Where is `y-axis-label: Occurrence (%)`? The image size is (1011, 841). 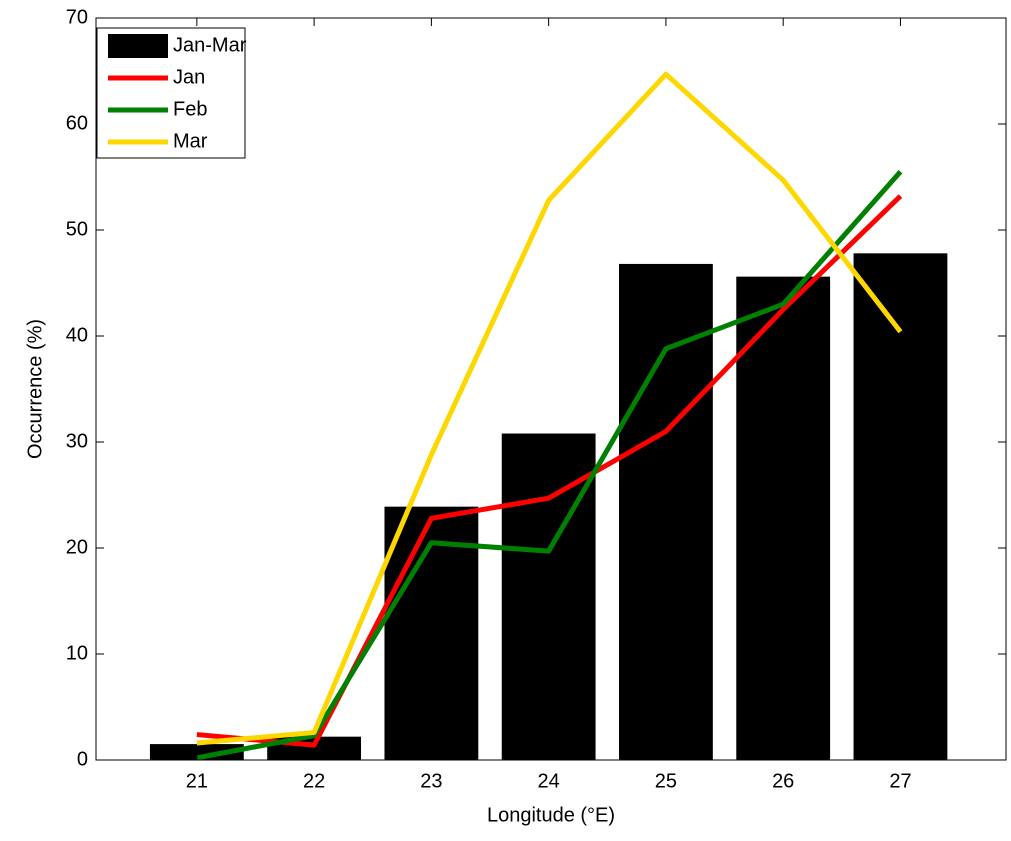
y-axis-label: Occurrence (%) is located at coordinates (35, 389).